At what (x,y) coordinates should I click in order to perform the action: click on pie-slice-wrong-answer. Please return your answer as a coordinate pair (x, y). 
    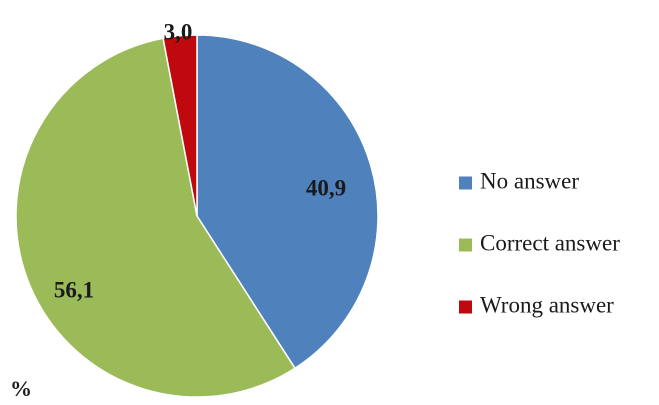
    Looking at the image, I should click on (180, 125).